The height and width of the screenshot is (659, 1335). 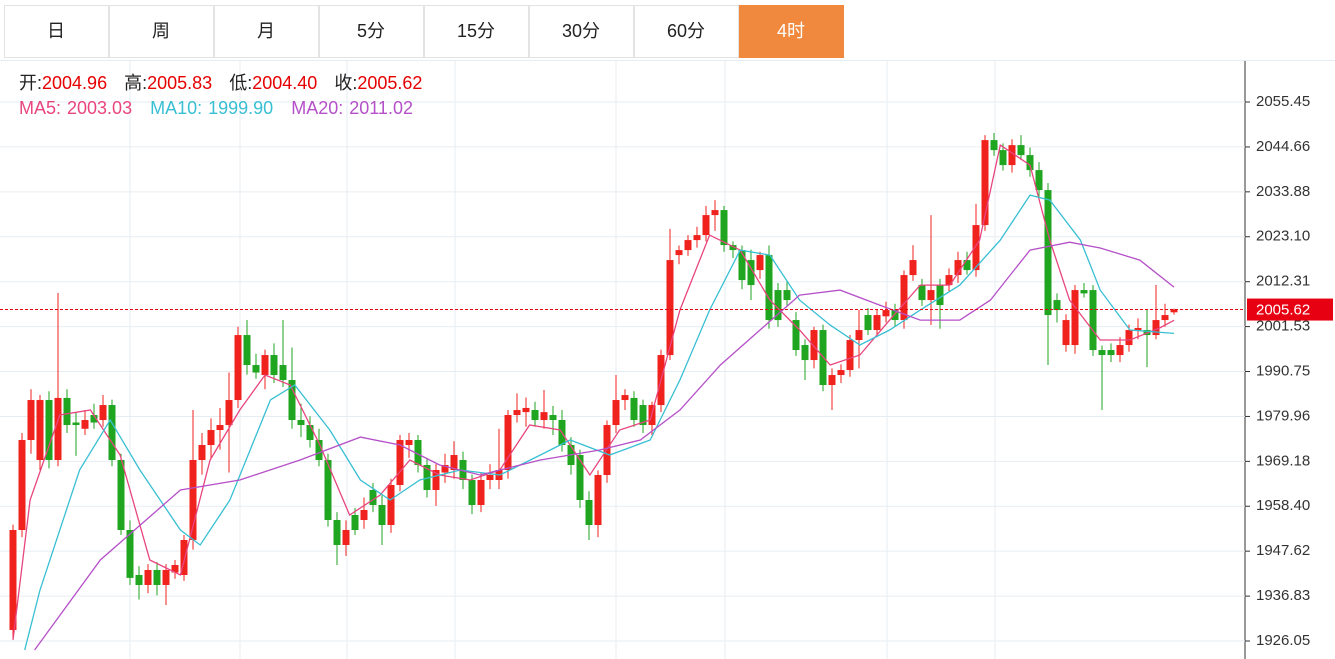 What do you see at coordinates (1283, 505) in the screenshot?
I see `y-tick-label: 1958.40` at bounding box center [1283, 505].